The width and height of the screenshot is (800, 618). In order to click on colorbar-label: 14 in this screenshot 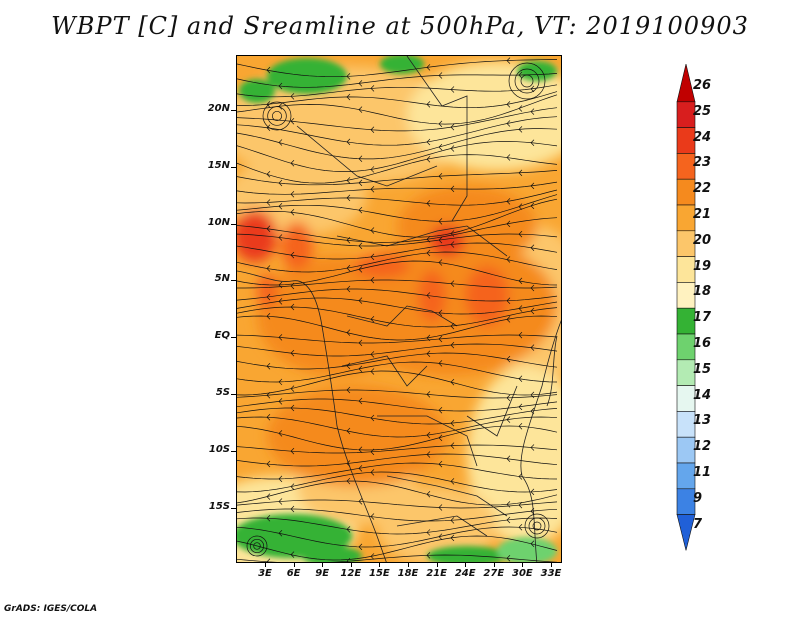, I will do `click(702, 395)`.